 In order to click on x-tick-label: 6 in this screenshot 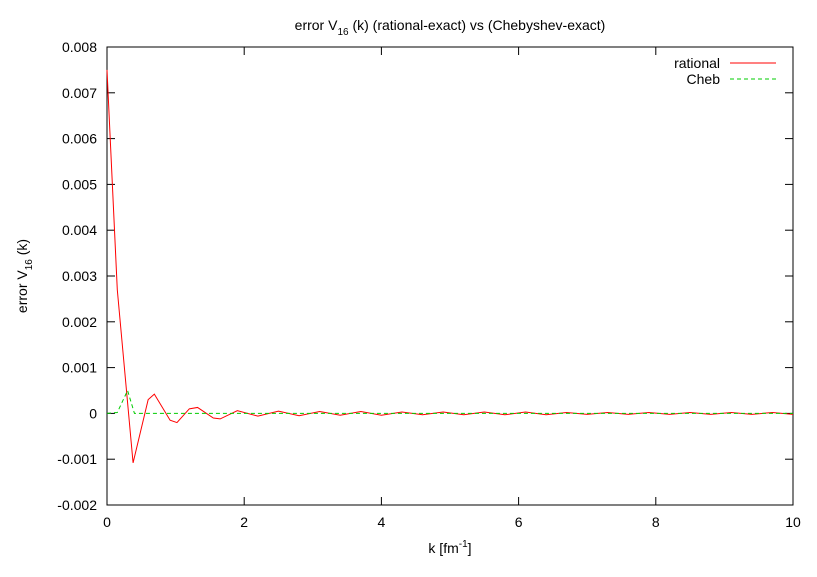, I will do `click(519, 522)`.